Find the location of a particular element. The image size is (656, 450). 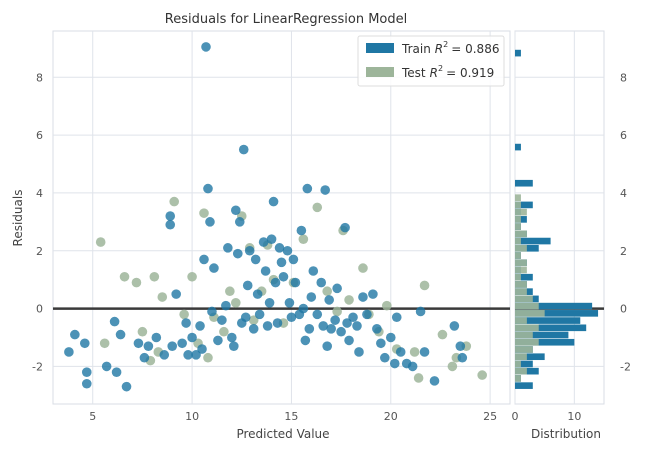

legend-train-r-exponent: 2 is located at coordinates (445, 44).